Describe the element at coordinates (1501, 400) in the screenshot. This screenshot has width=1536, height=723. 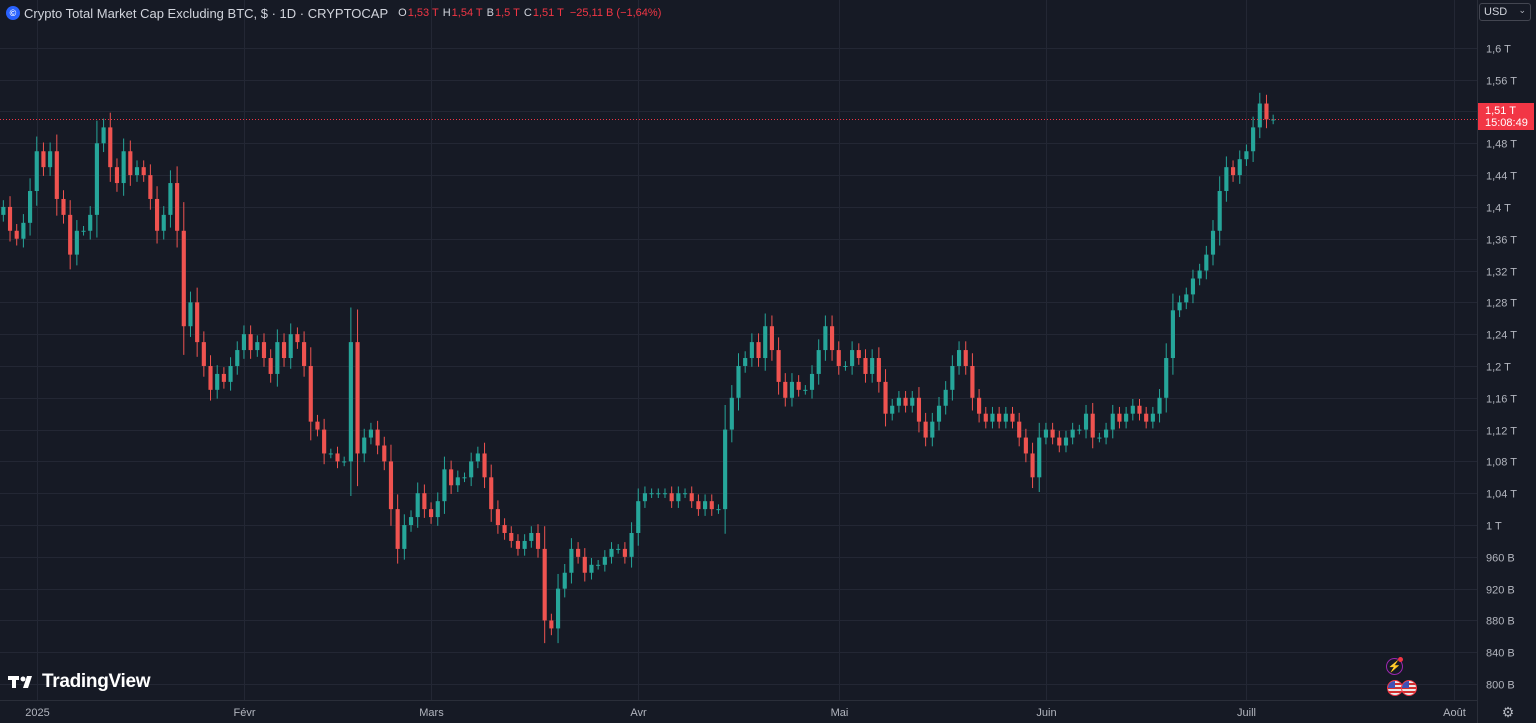
I see `price-tick-label: 1,16 T` at that location.